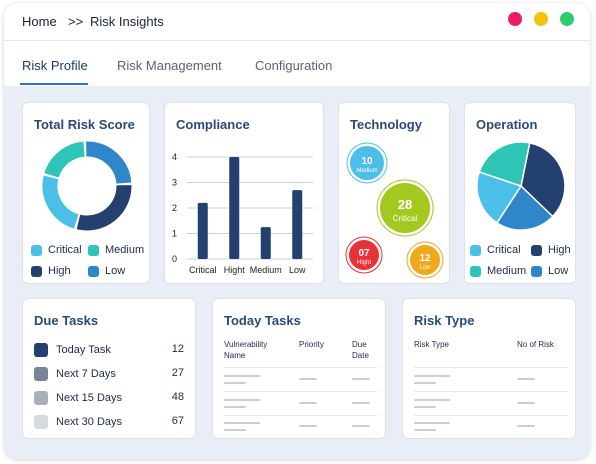  What do you see at coordinates (127, 21) in the screenshot?
I see `breadcrumb-current: Risk Insights` at bounding box center [127, 21].